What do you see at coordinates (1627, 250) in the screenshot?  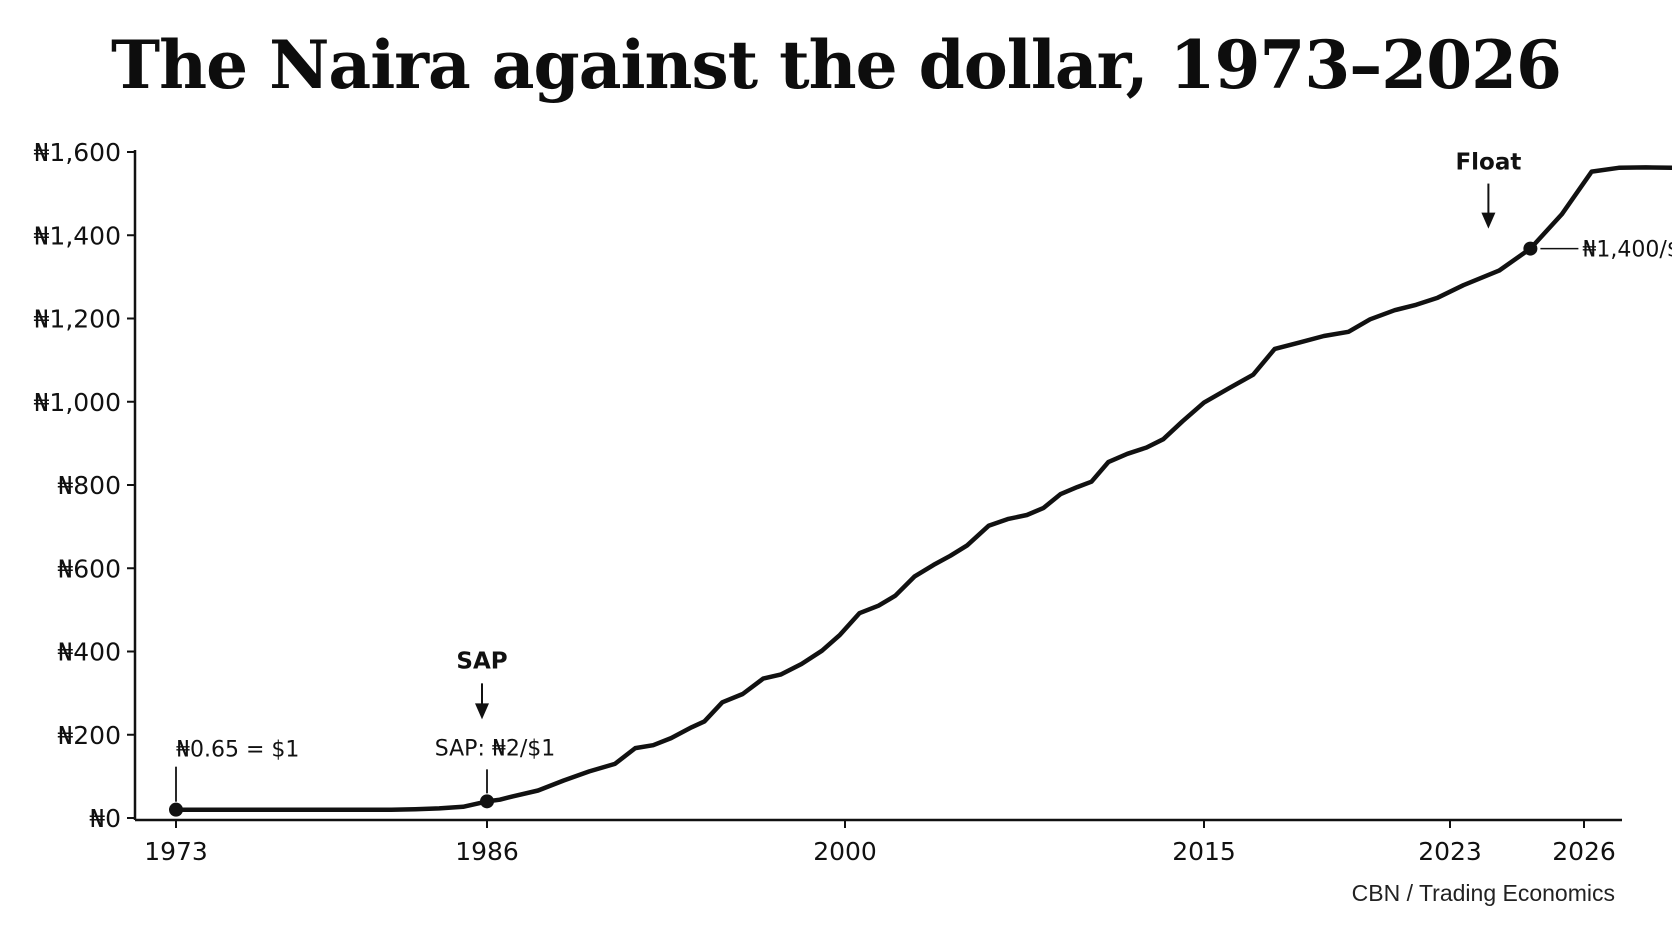 I see `float-annotation-label: ₦1,400/$1` at bounding box center [1627, 250].